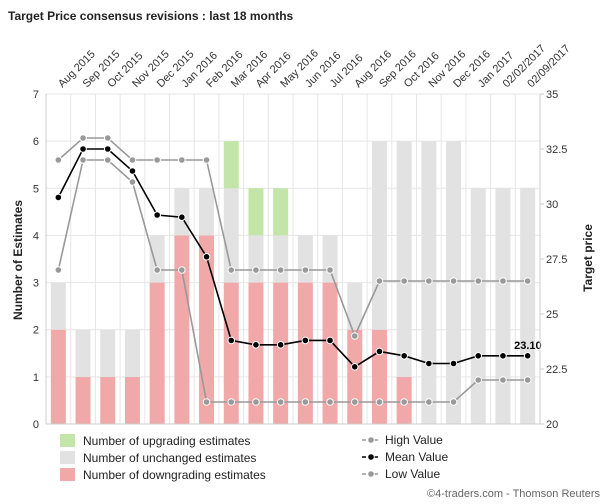  What do you see at coordinates (36, 284) in the screenshot?
I see `y-left-tick-label: 3` at bounding box center [36, 284].